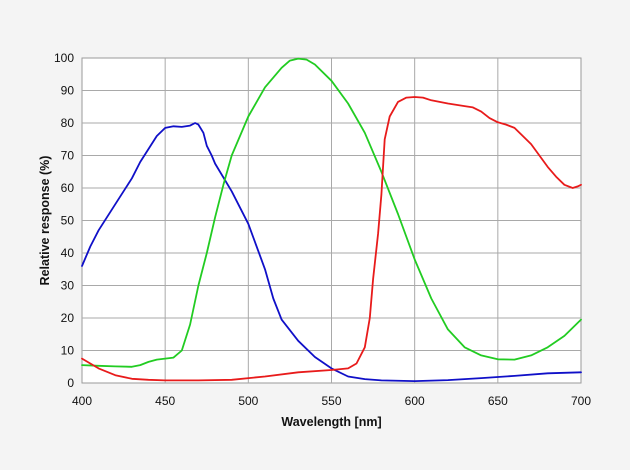 Image resolution: width=630 pixels, height=470 pixels. What do you see at coordinates (68, 123) in the screenshot?
I see `y-tick-label: 80` at bounding box center [68, 123].